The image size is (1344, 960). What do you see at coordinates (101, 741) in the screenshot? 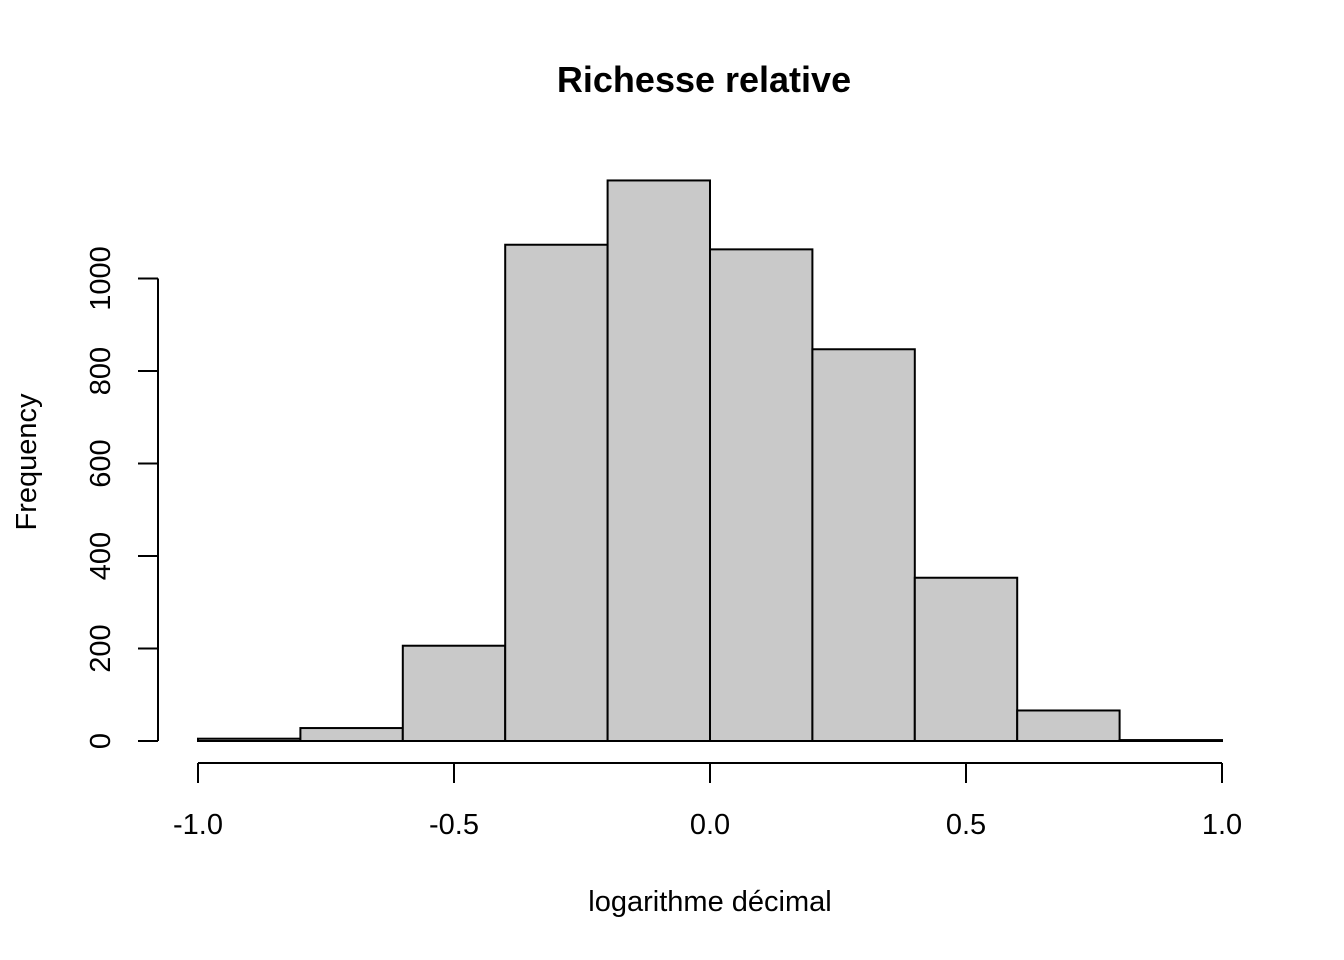
I see `y-tick-label: 0` at bounding box center [101, 741].